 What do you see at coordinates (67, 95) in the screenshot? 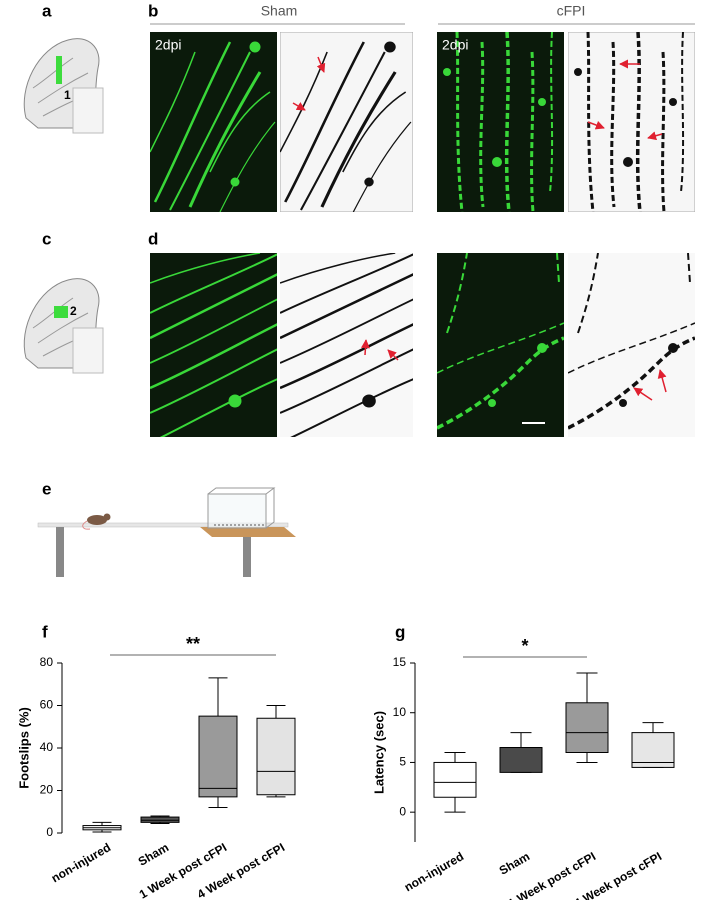
I see `region-label: 1` at bounding box center [67, 95].